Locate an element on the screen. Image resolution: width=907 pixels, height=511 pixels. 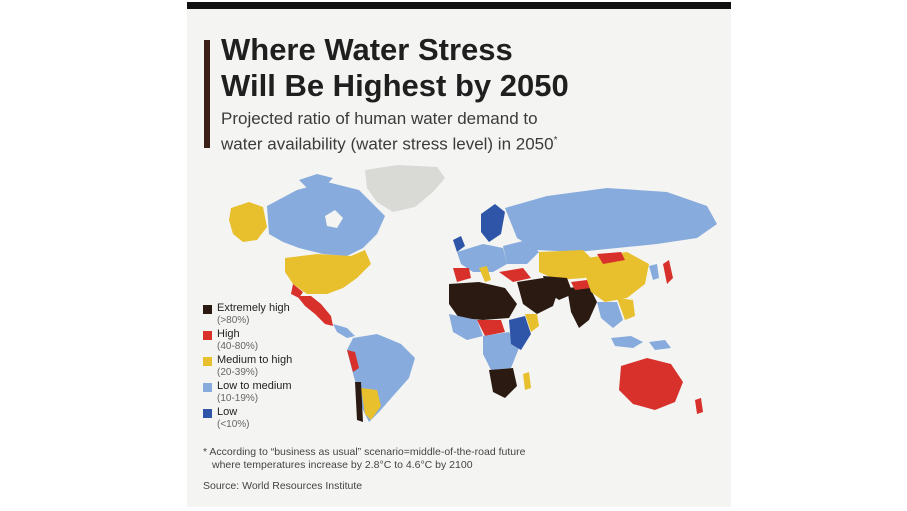
legend-range: (>80%) is located at coordinates (233, 320).